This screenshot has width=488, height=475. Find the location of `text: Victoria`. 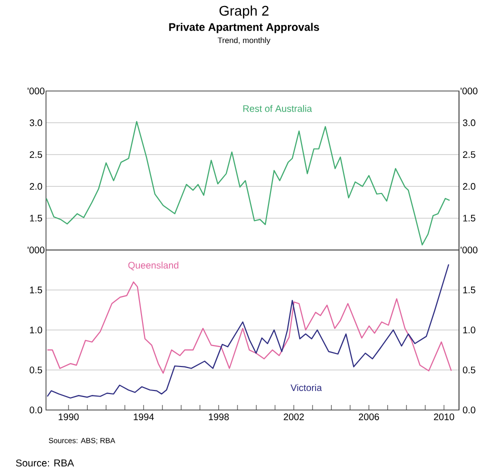

text: Victoria is located at coordinates (306, 388).